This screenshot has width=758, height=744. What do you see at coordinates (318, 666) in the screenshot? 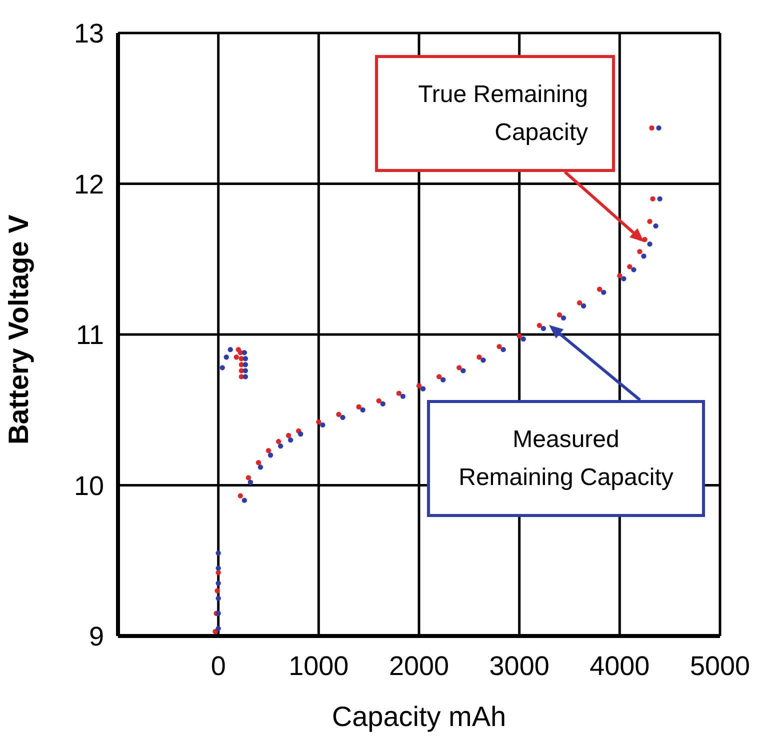
I see `x-tick-label: 1000` at bounding box center [318, 666].